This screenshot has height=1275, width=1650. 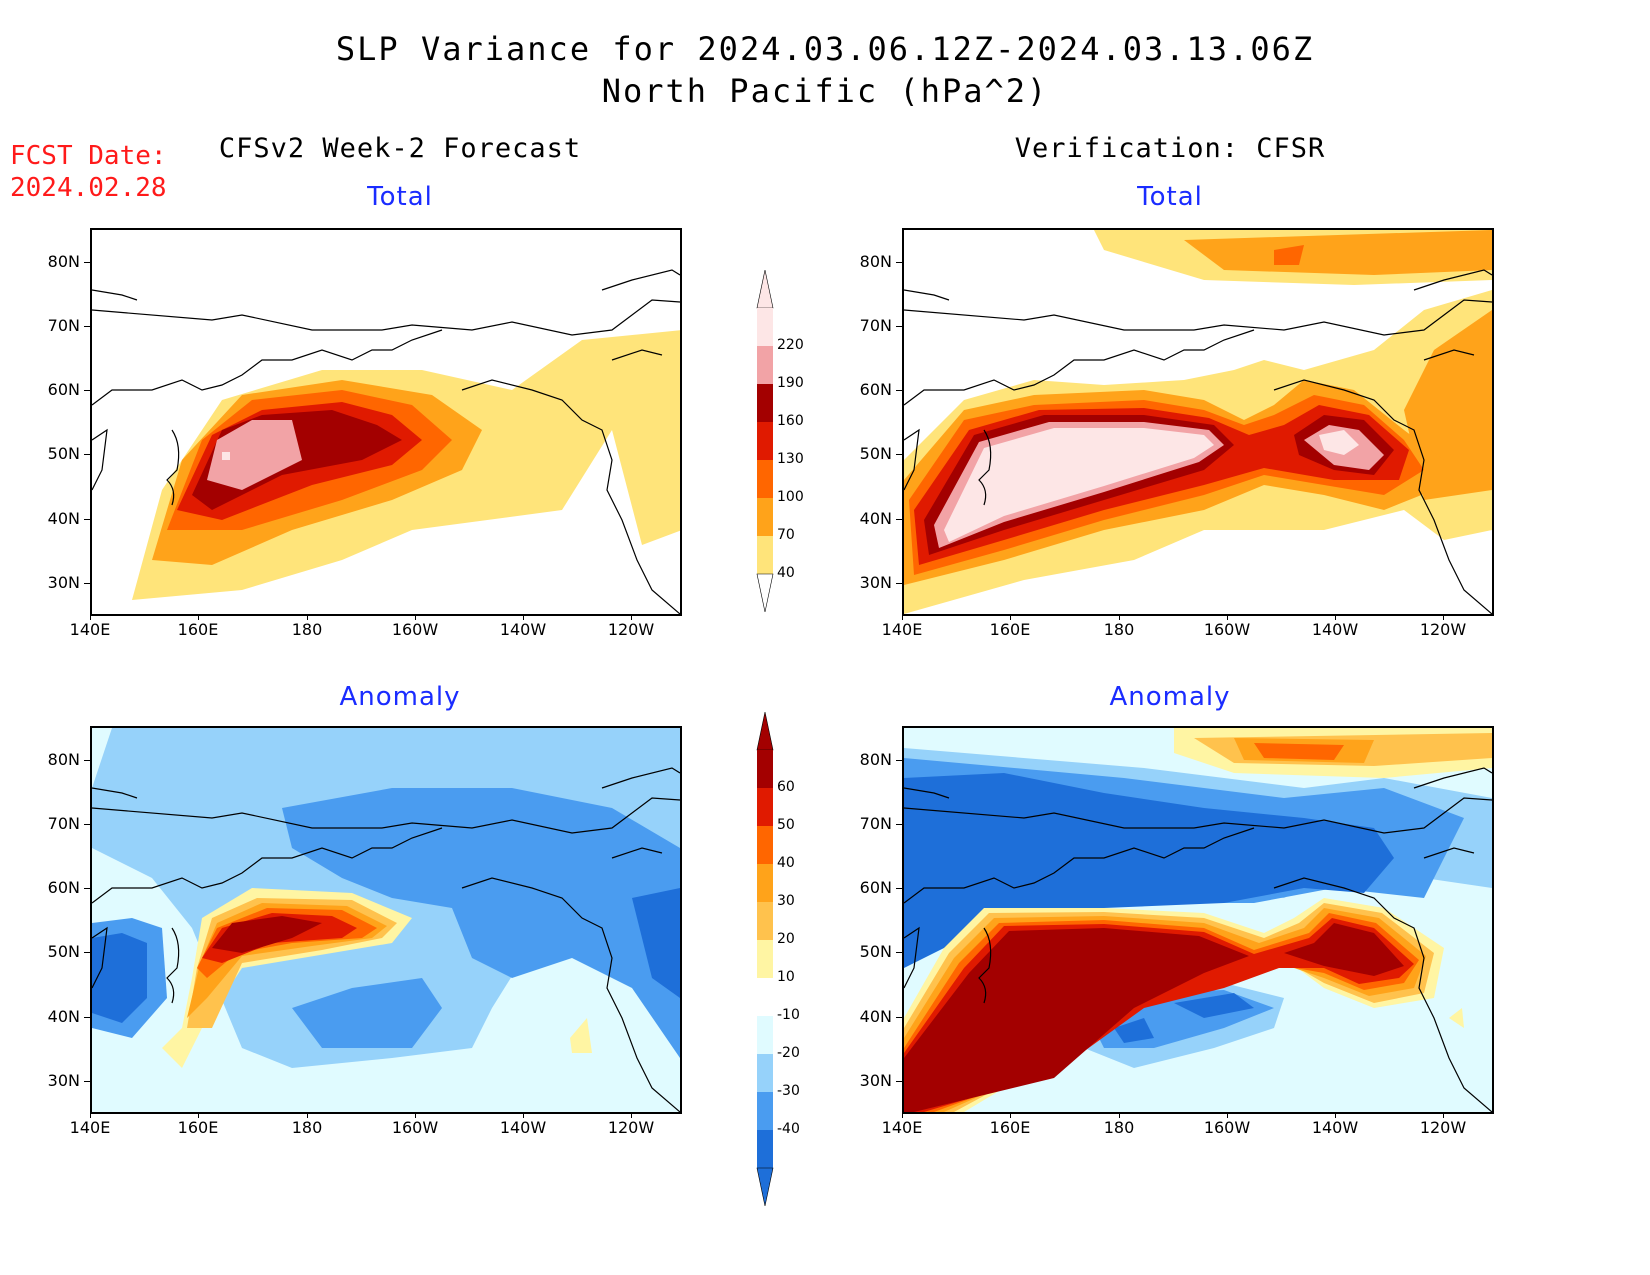 What do you see at coordinates (1170, 197) in the screenshot?
I see `top-right-panel-title: Total` at bounding box center [1170, 197].